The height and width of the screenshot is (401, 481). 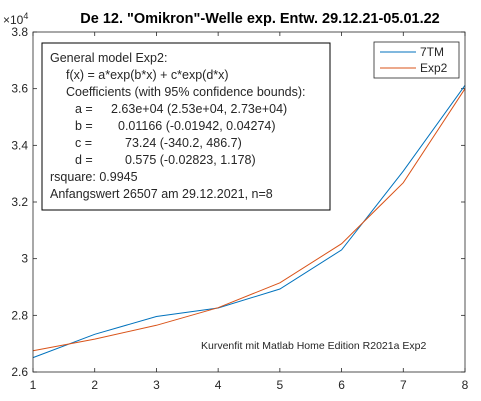 I want to click on x-tick-label: 2, so click(x=94, y=385).